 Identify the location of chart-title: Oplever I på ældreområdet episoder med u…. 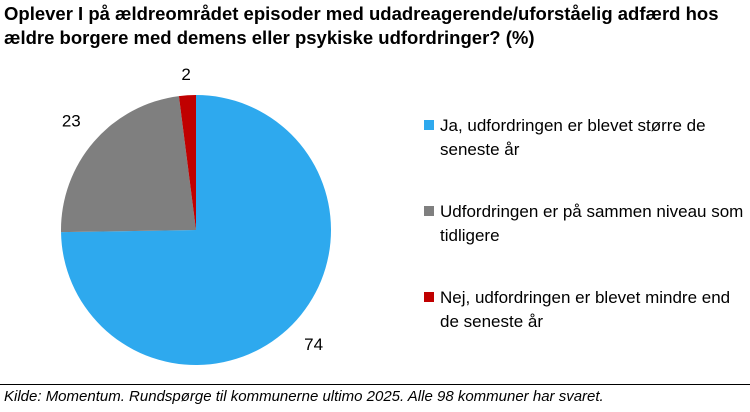
(361, 25).